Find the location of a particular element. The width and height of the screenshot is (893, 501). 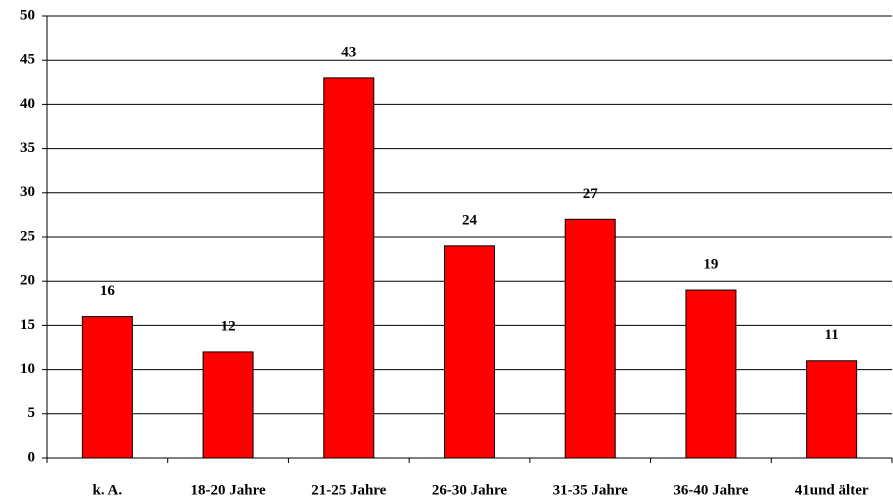

y-tick-label: 35 is located at coordinates (27, 148).